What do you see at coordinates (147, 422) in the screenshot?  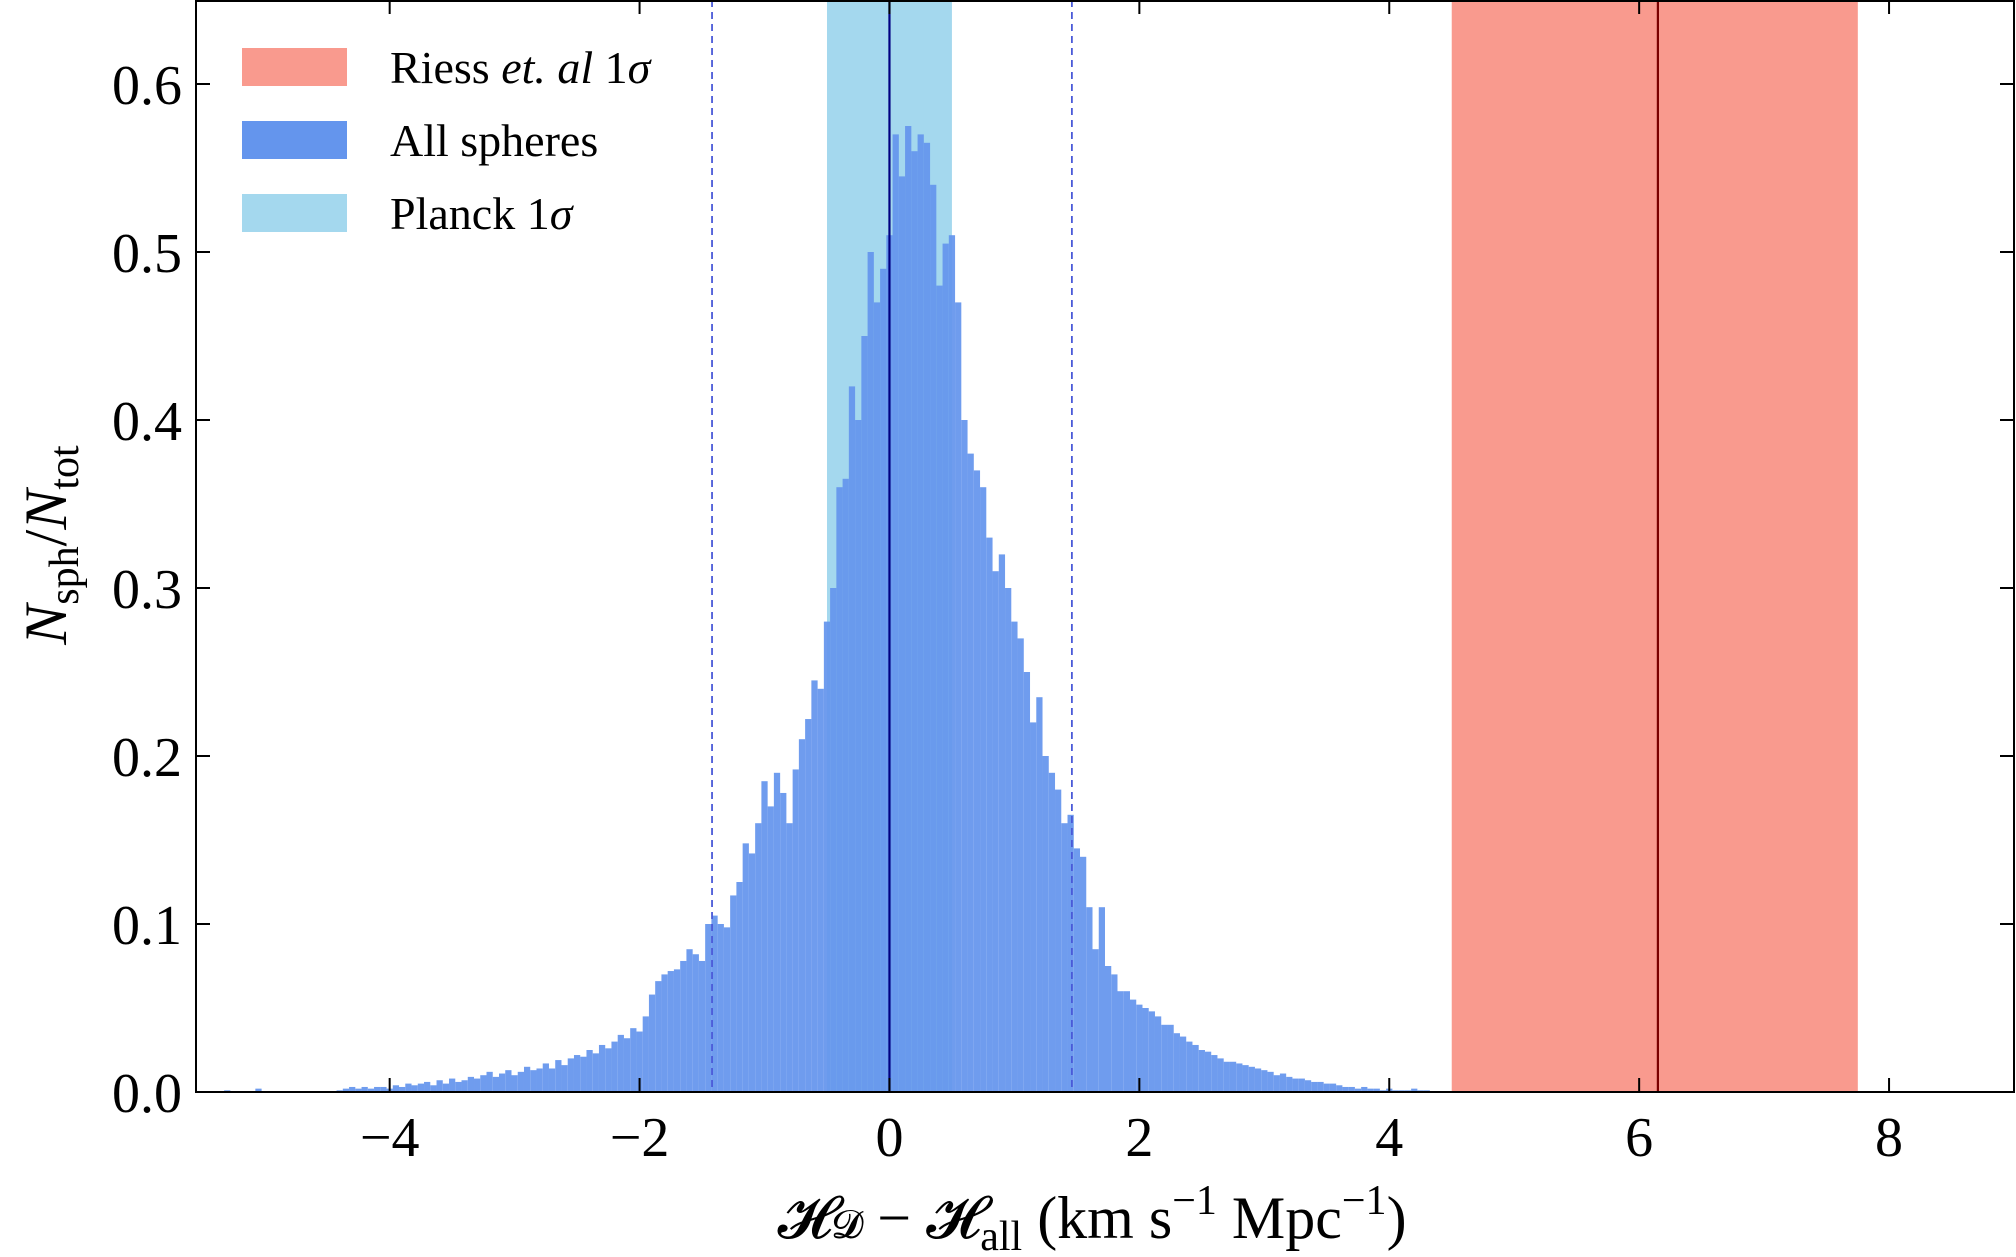 I see `y-tick-label: 0.4` at bounding box center [147, 422].